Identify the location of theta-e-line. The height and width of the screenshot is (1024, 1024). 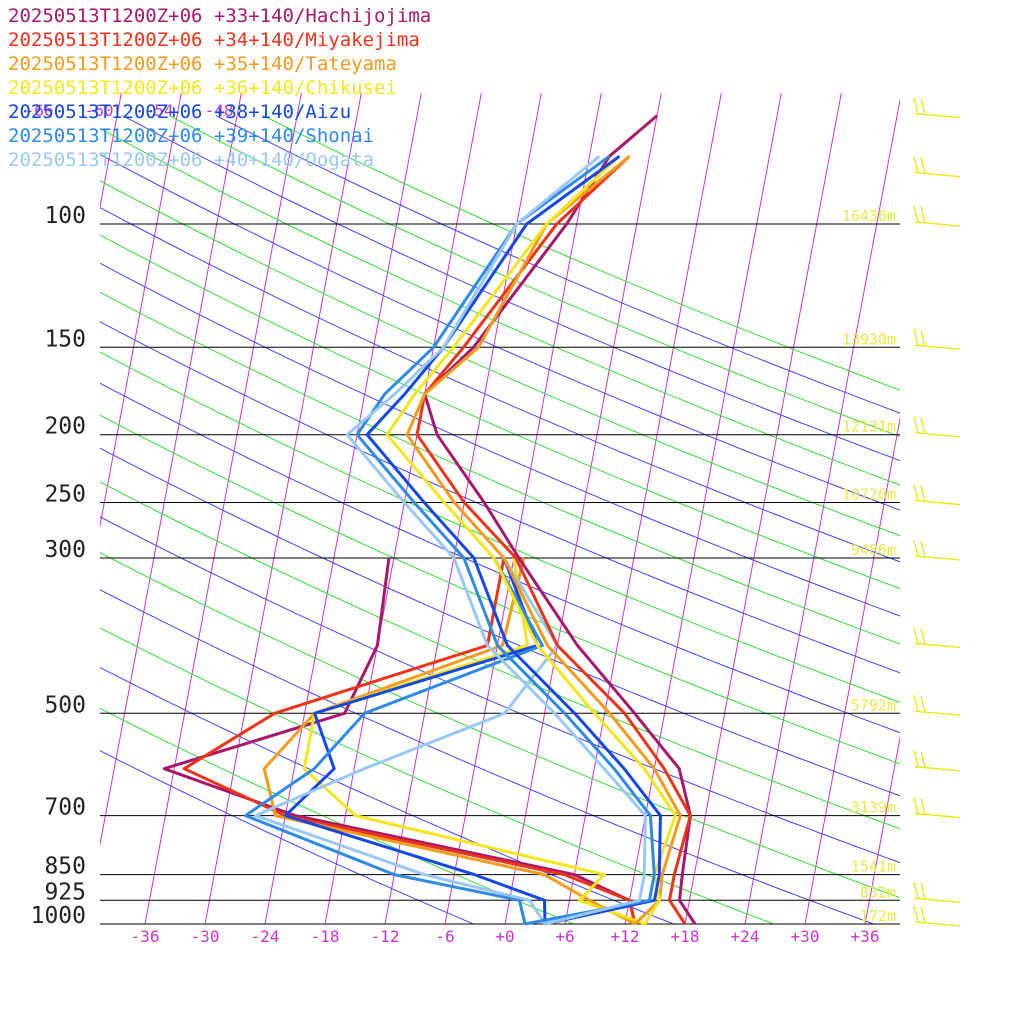
(287, 837).